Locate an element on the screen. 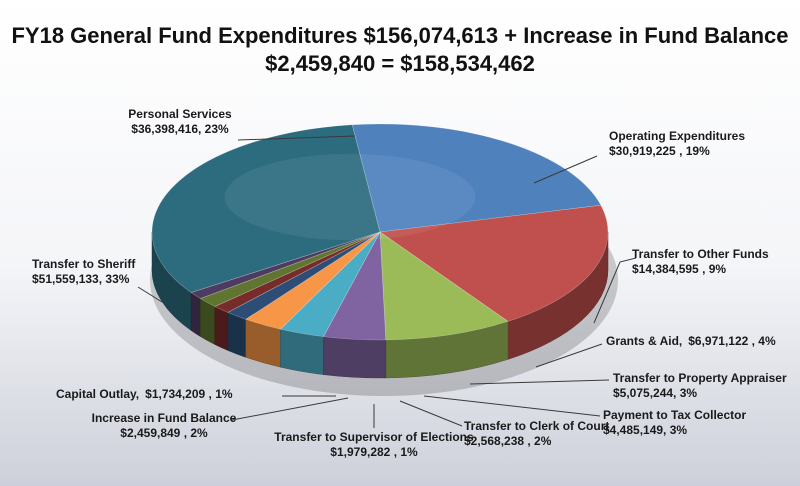 The width and height of the screenshot is (800, 486). slice-label-name: Transfer to Sheriff is located at coordinates (84, 264).